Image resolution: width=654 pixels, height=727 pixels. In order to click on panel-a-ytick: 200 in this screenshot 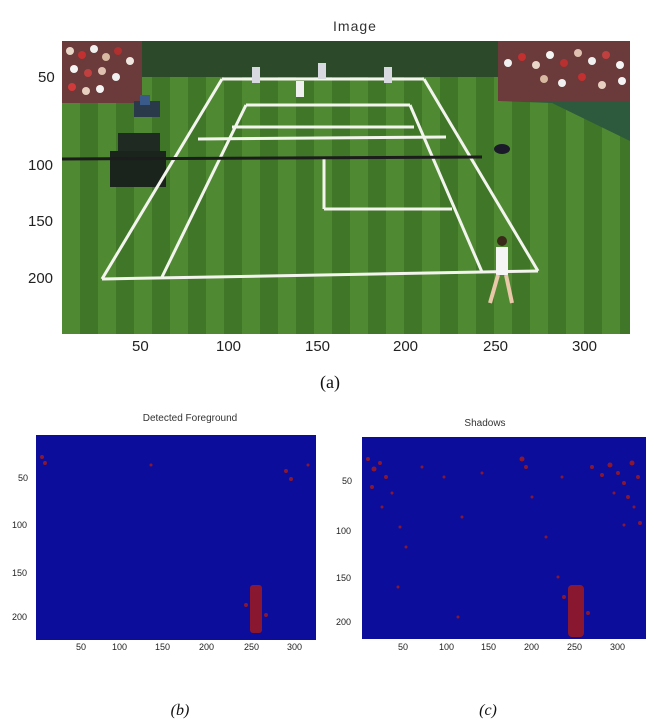, I will do `click(41, 278)`.